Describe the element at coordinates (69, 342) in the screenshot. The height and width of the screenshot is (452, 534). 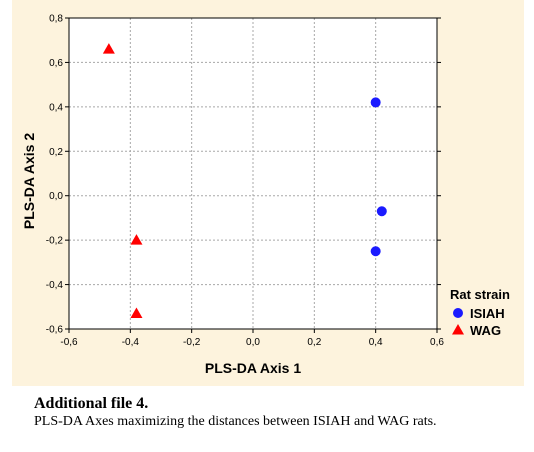
I see `x-tick-label: -0,6` at that location.